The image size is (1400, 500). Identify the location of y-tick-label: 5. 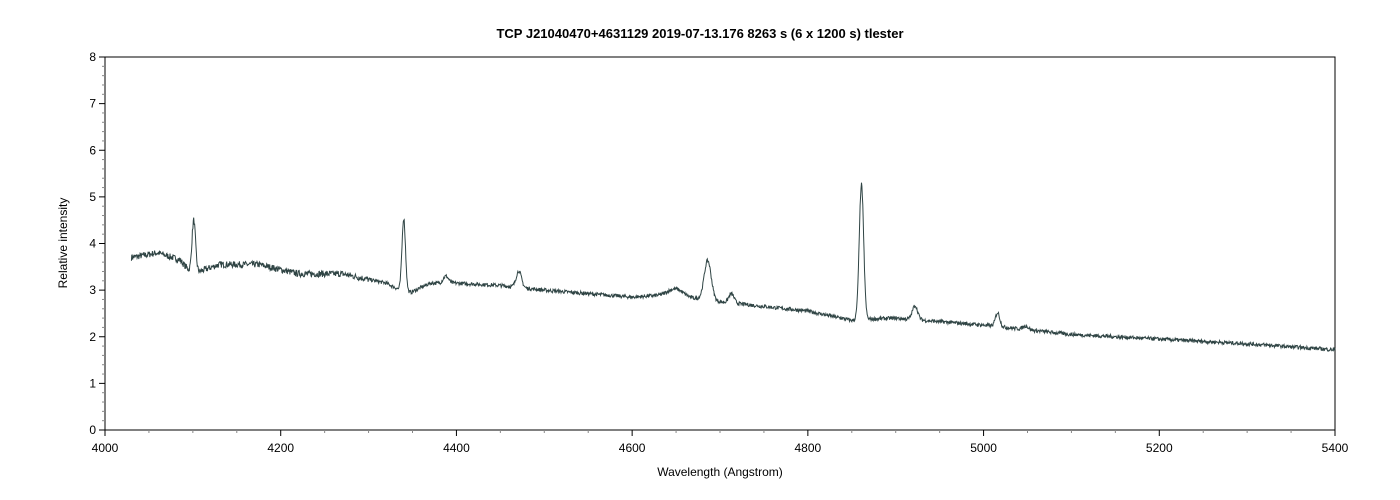
(92, 197).